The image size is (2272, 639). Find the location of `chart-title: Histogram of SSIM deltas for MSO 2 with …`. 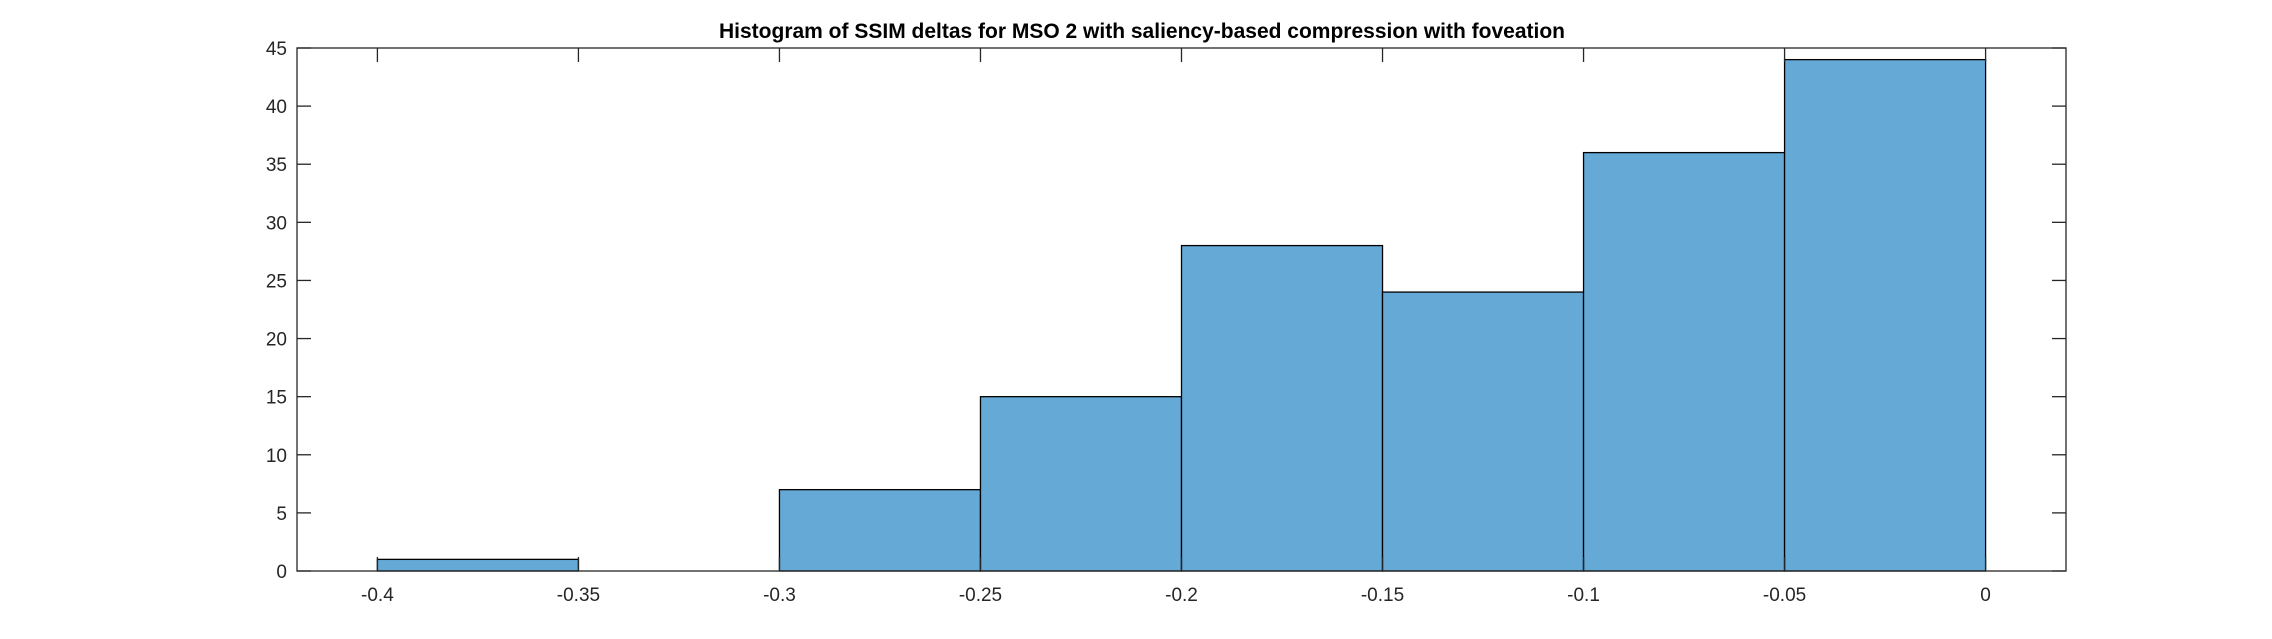

chart-title: Histogram of SSIM deltas for MSO 2 with … is located at coordinates (1142, 31).